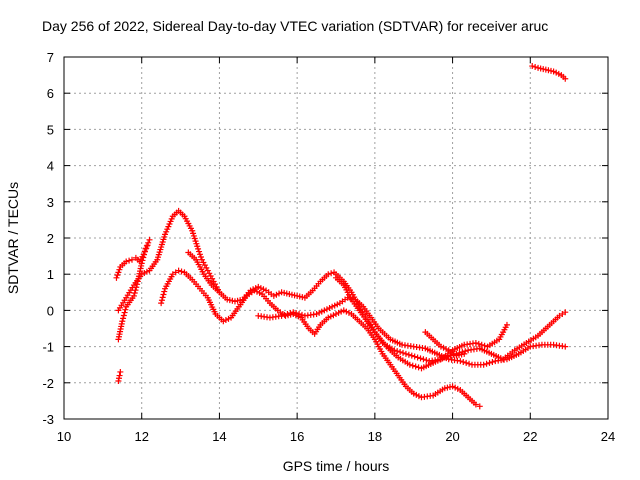 This screenshot has width=640, height=480. What do you see at coordinates (64, 436) in the screenshot?
I see `x-tick-label: 10` at bounding box center [64, 436].